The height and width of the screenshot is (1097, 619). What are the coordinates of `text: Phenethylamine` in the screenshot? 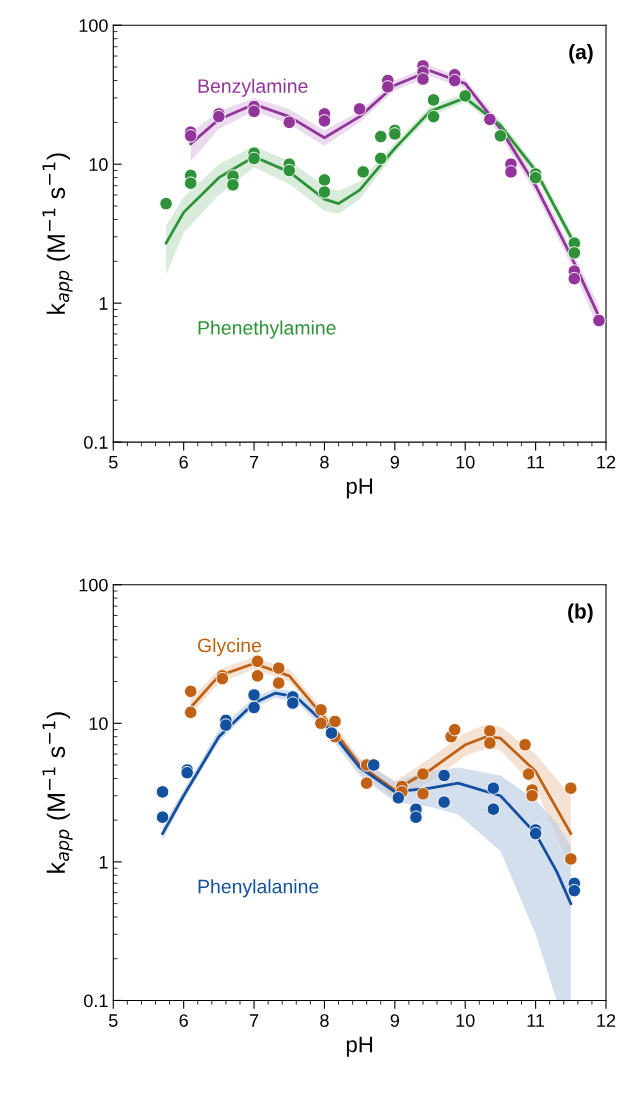 It's located at (267, 329).